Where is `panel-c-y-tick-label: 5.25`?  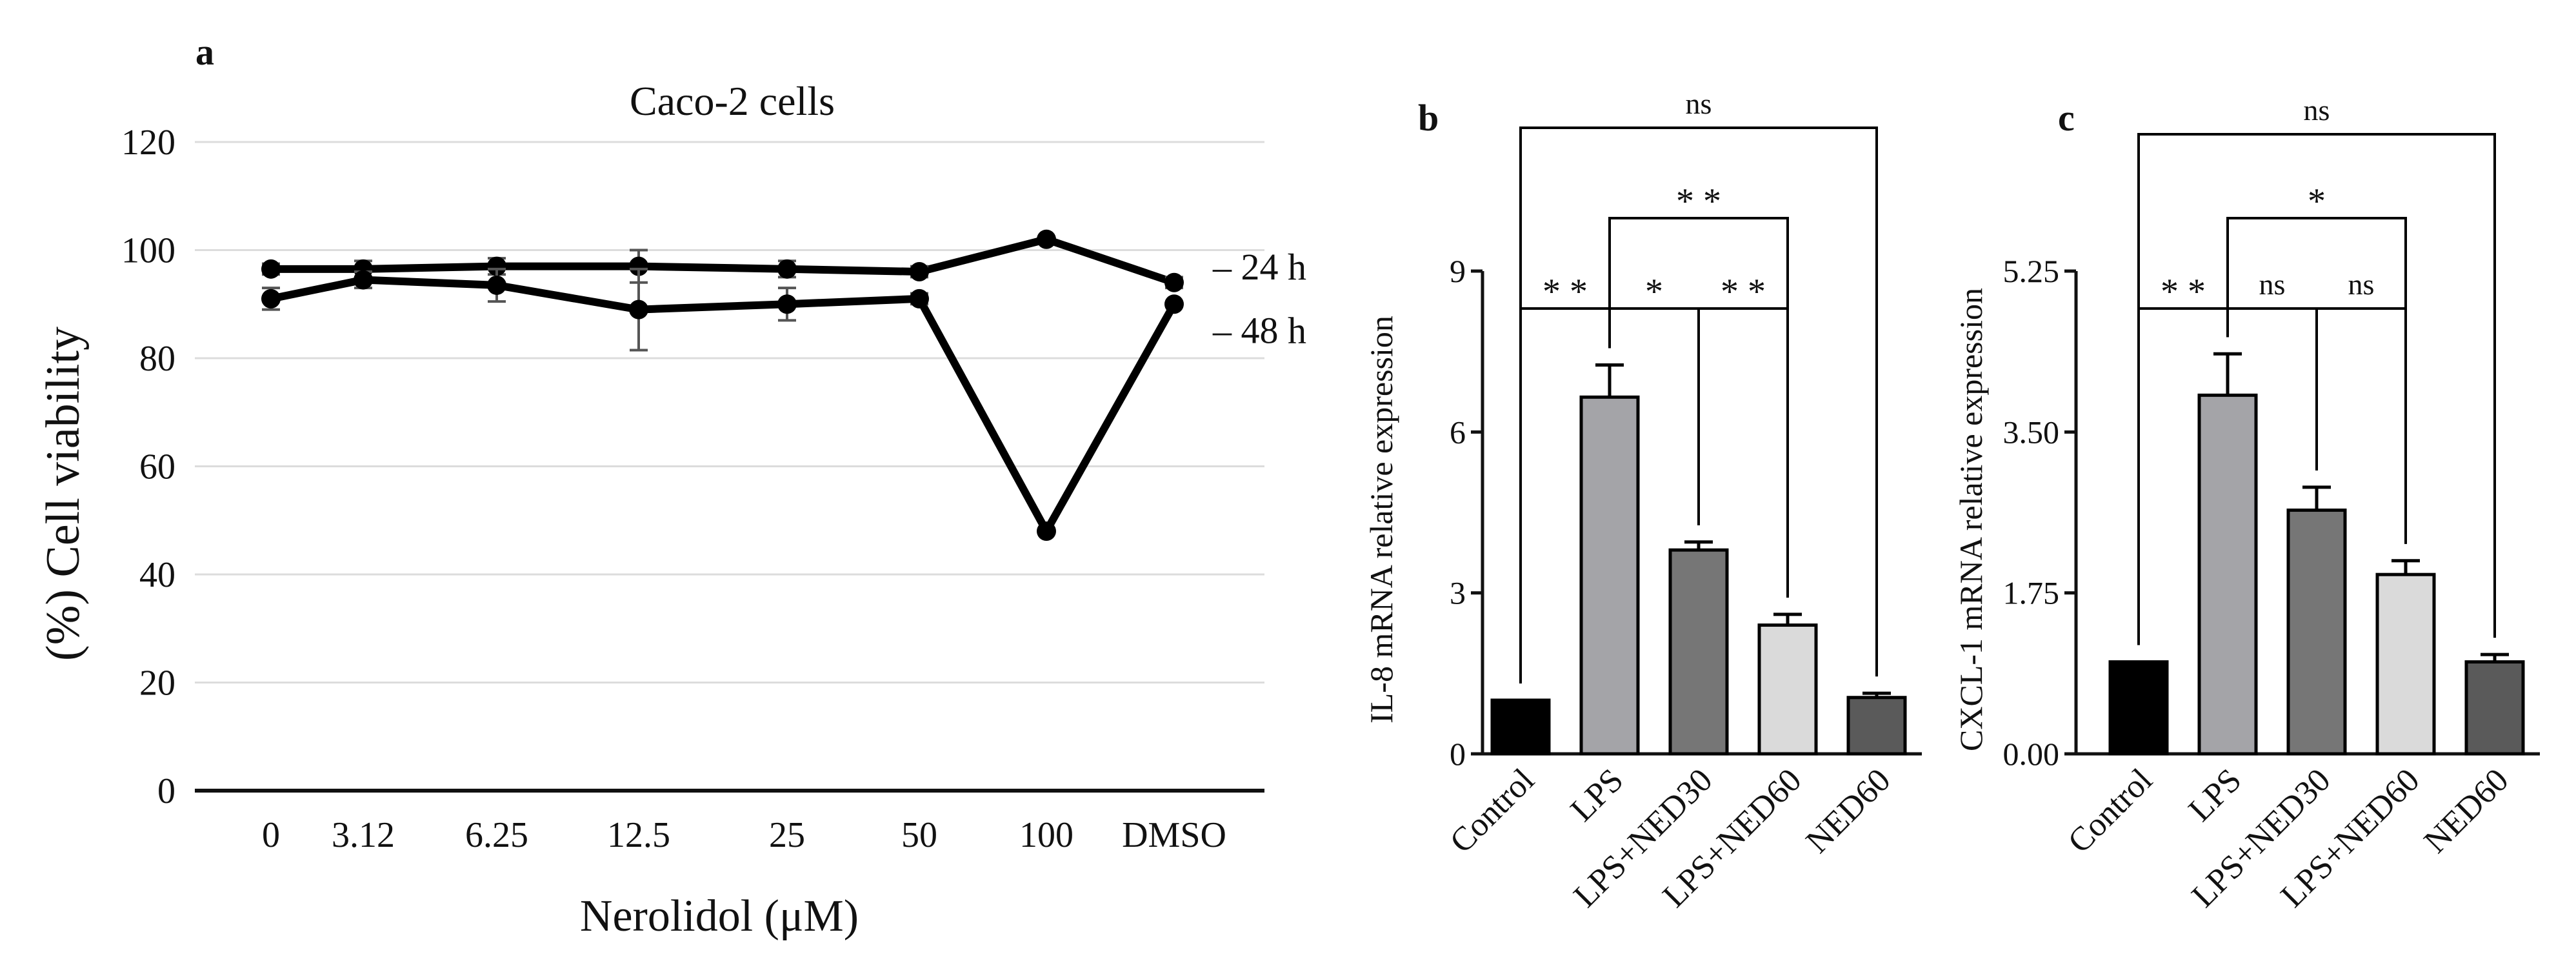
panel-c-y-tick-label: 5.25 is located at coordinates (2031, 271).